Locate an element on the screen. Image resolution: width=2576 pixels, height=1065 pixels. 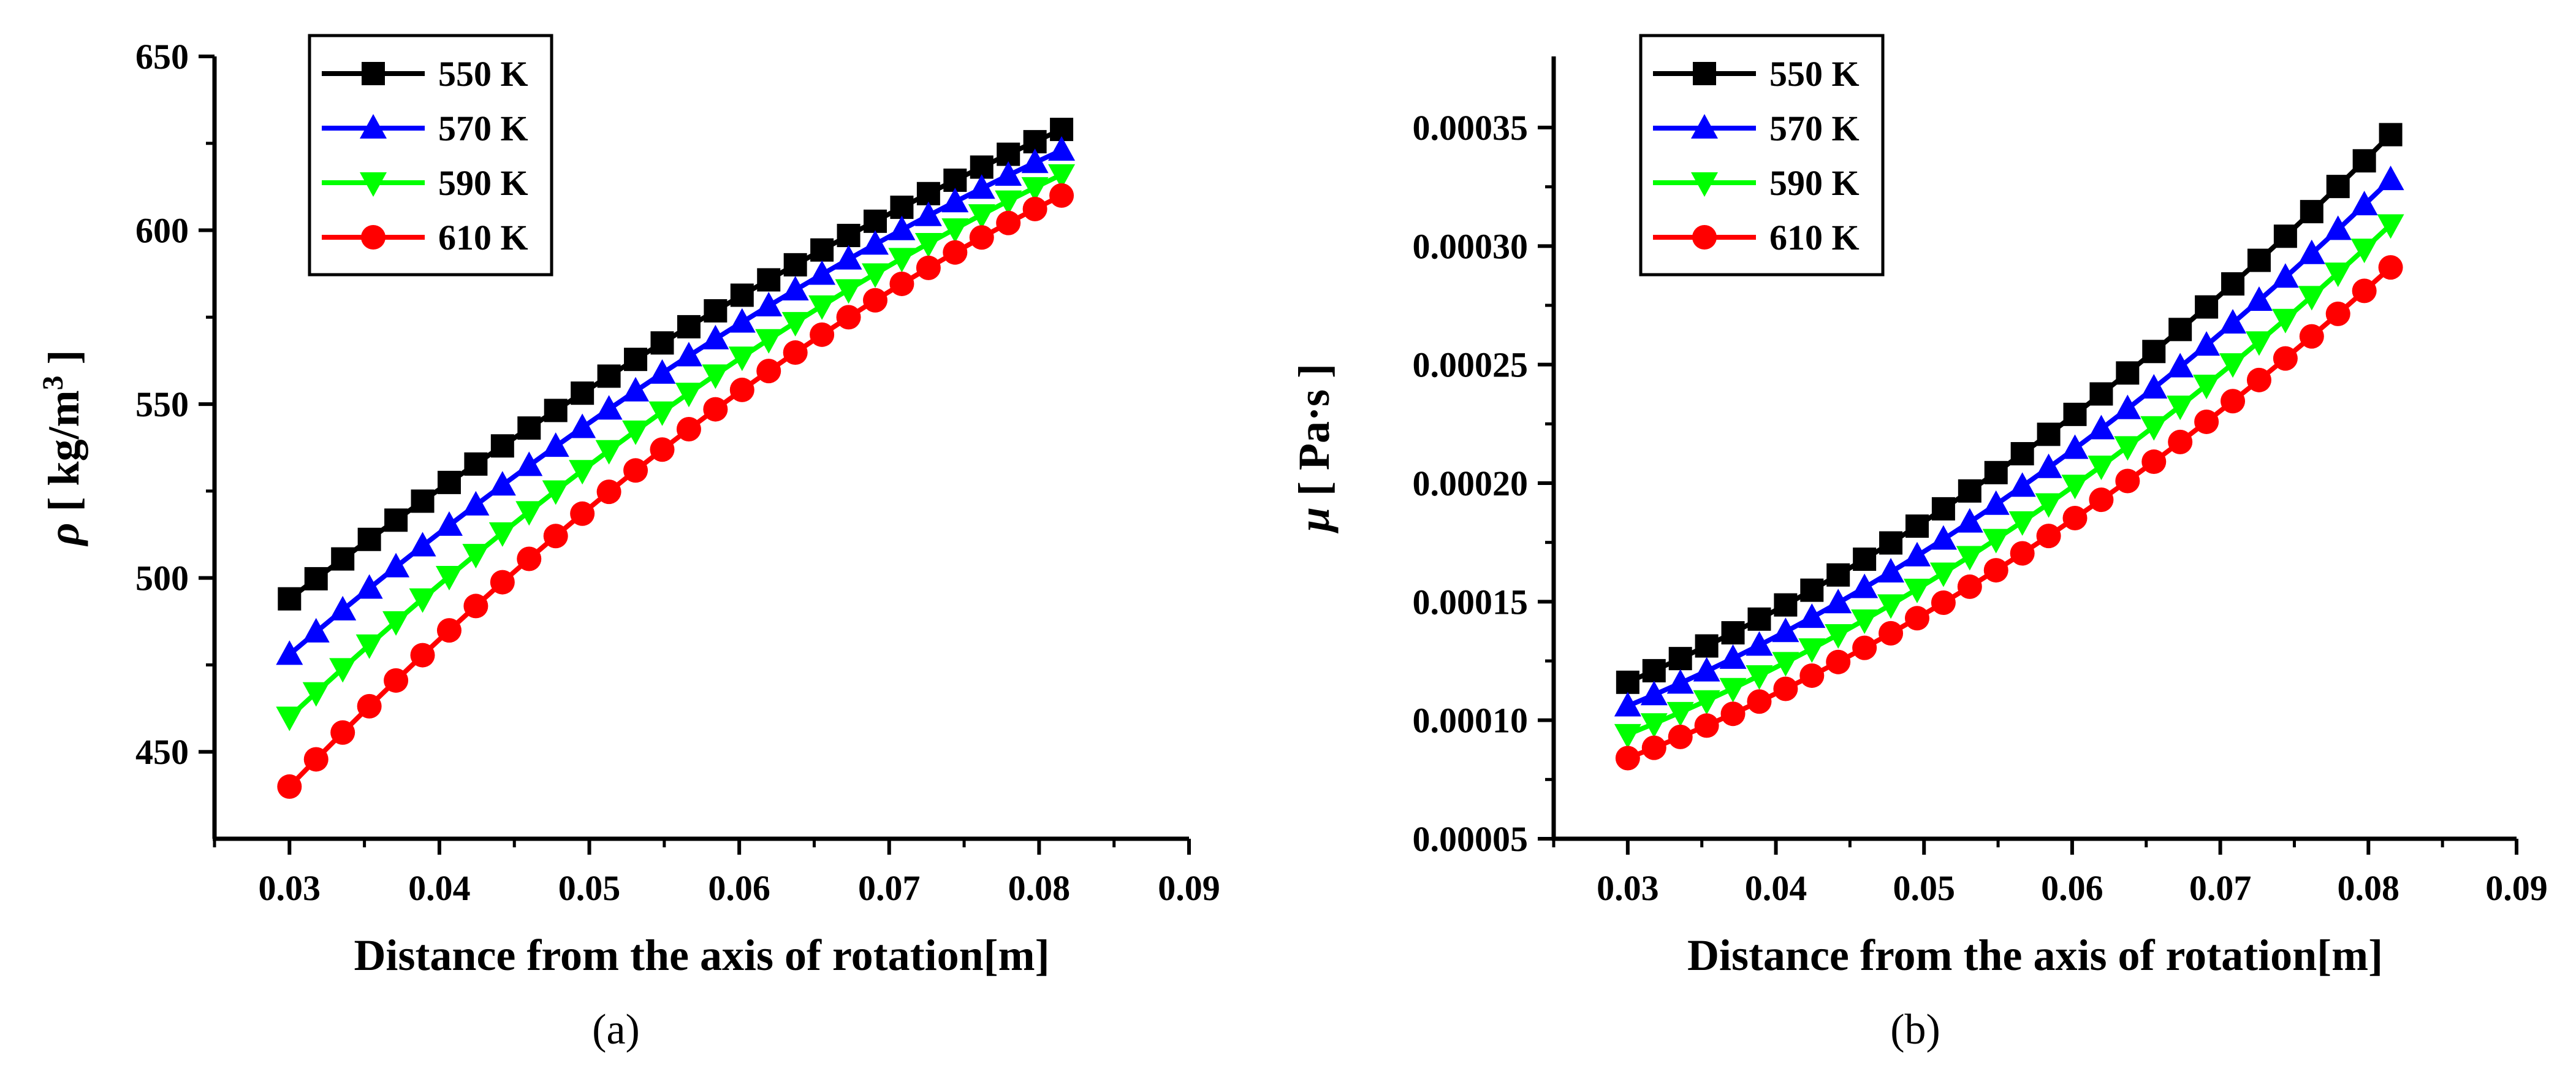
x-tick-label: 0.03 is located at coordinates (290, 888).